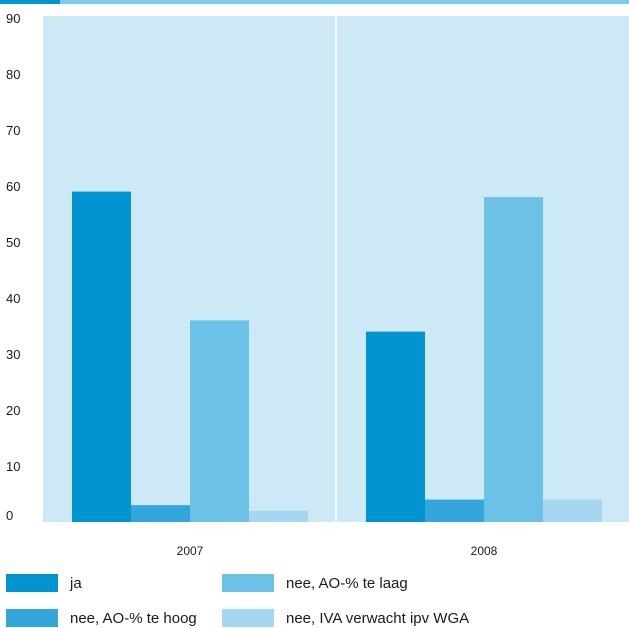 This screenshot has width=629, height=628. What do you see at coordinates (13, 242) in the screenshot?
I see `y-tick-label: 50` at bounding box center [13, 242].